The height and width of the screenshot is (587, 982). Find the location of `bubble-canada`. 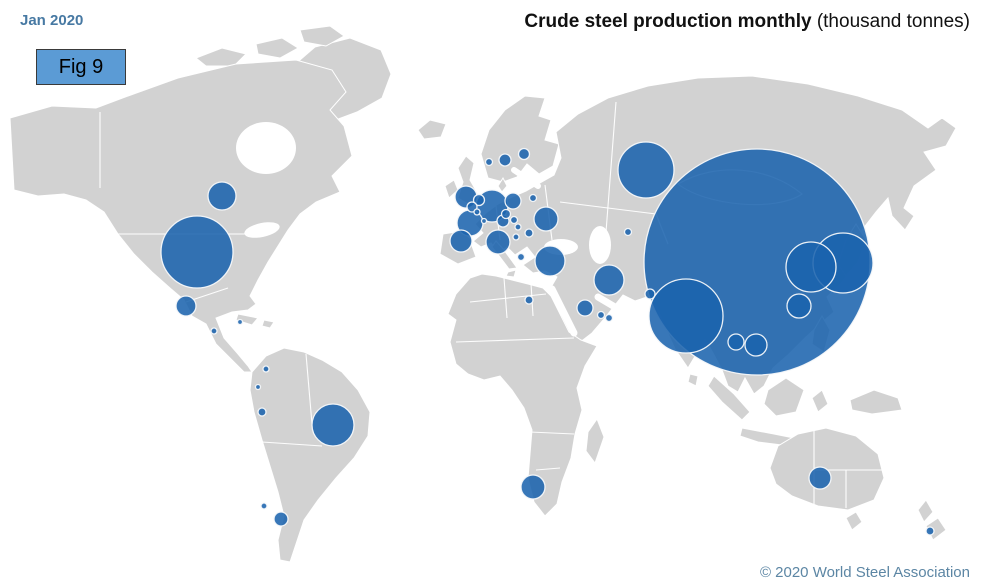

bubble-canada is located at coordinates (222, 196).